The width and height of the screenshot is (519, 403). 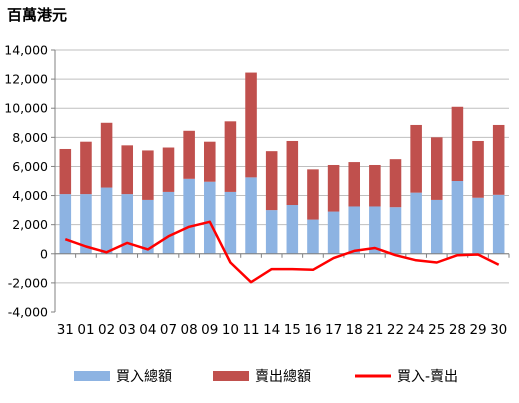 I want to click on x-tick-label: 10, so click(x=230, y=330).